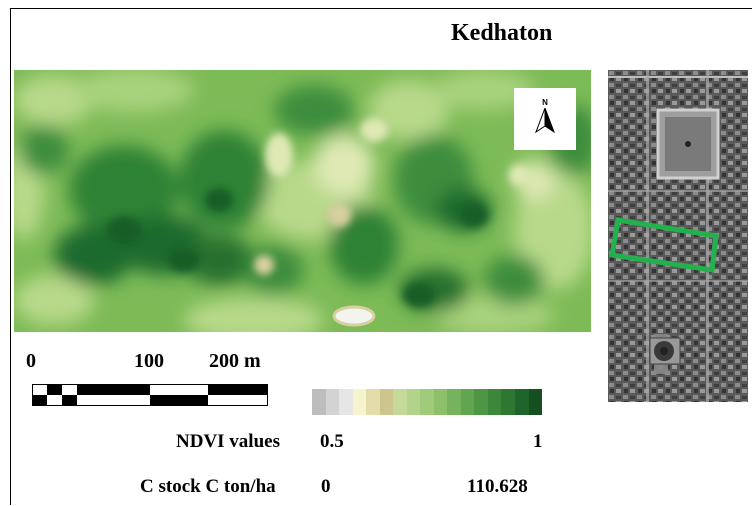 The width and height of the screenshot is (753, 506). I want to click on scale-label-0: 0, so click(31, 361).